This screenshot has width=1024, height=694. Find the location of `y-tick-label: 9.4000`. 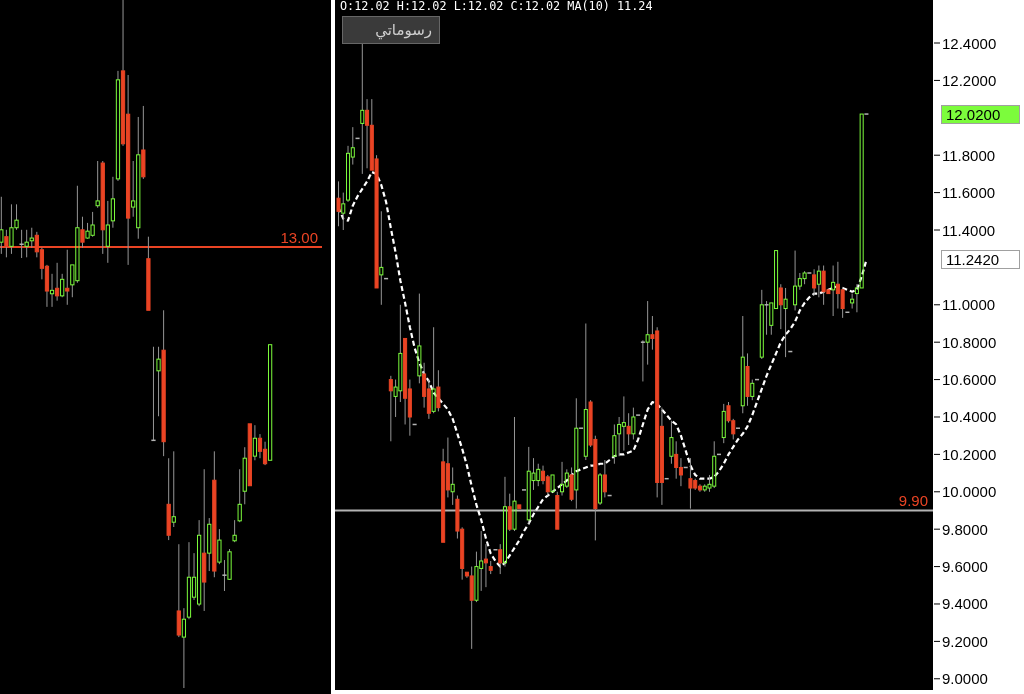

y-tick-label: 9.4000 is located at coordinates (965, 604).